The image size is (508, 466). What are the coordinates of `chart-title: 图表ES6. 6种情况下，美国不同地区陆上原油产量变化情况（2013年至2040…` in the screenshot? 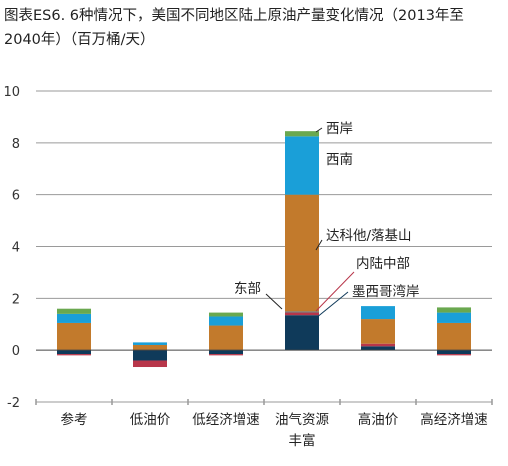 It's located at (234, 28).